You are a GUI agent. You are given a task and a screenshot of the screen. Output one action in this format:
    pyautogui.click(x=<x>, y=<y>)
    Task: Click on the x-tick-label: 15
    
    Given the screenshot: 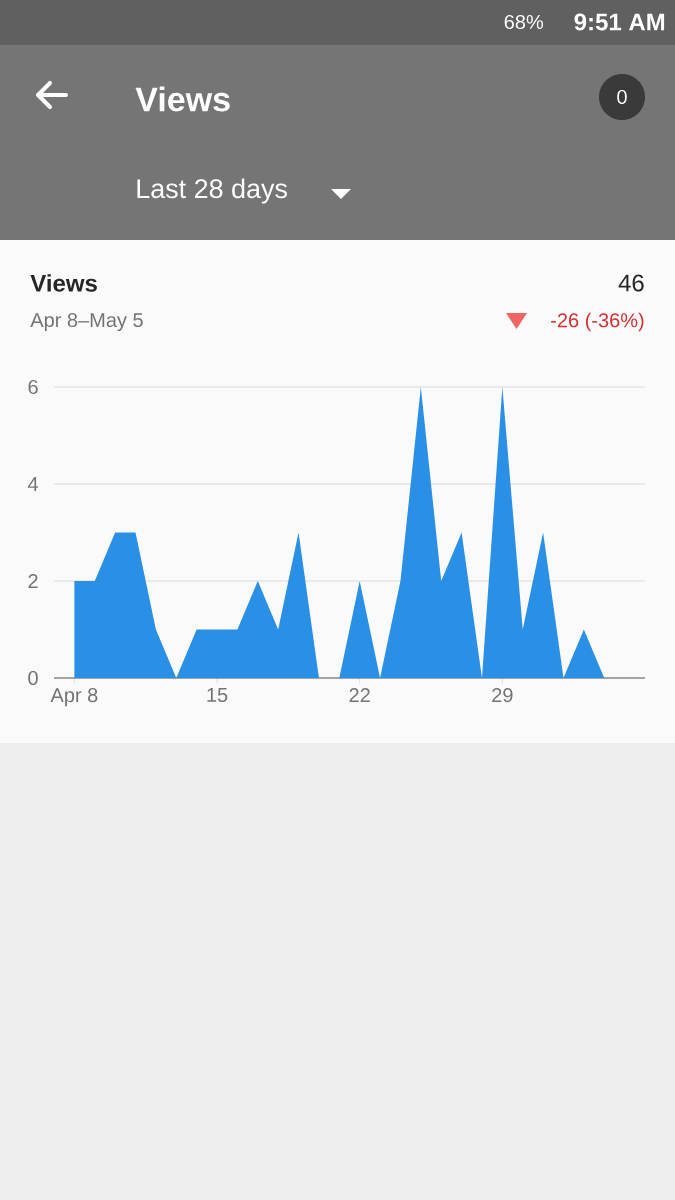 What is the action you would take?
    pyautogui.click(x=217, y=695)
    